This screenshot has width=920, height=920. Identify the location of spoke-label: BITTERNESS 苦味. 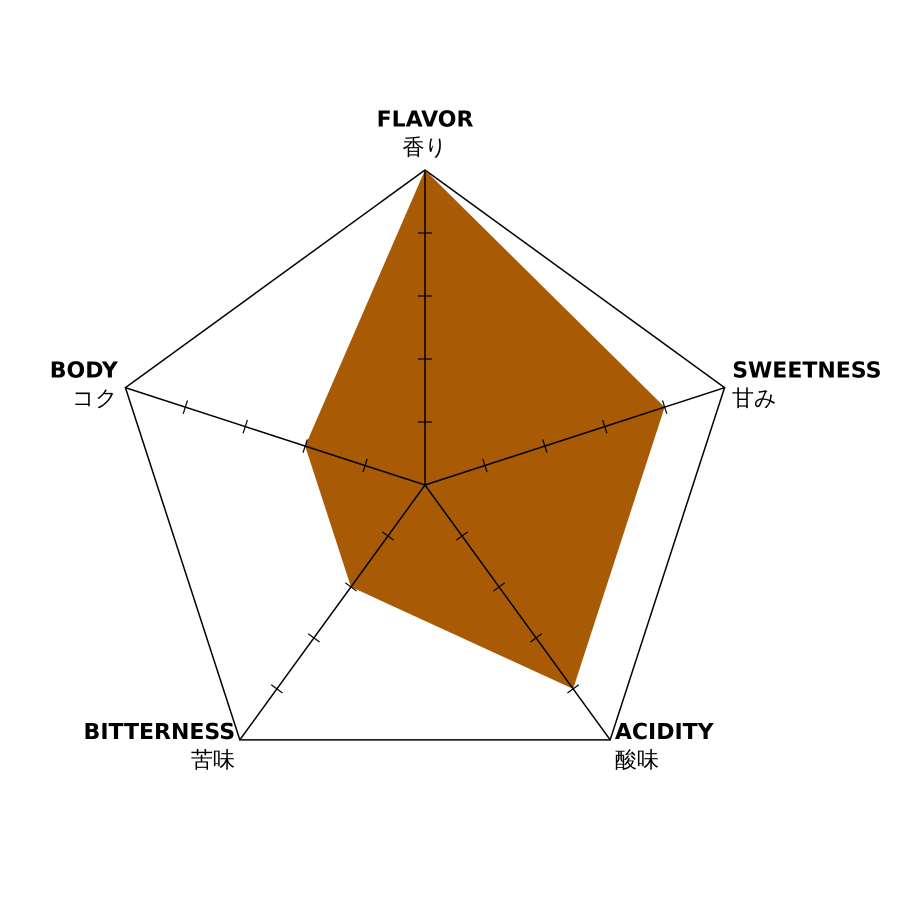
(160, 746).